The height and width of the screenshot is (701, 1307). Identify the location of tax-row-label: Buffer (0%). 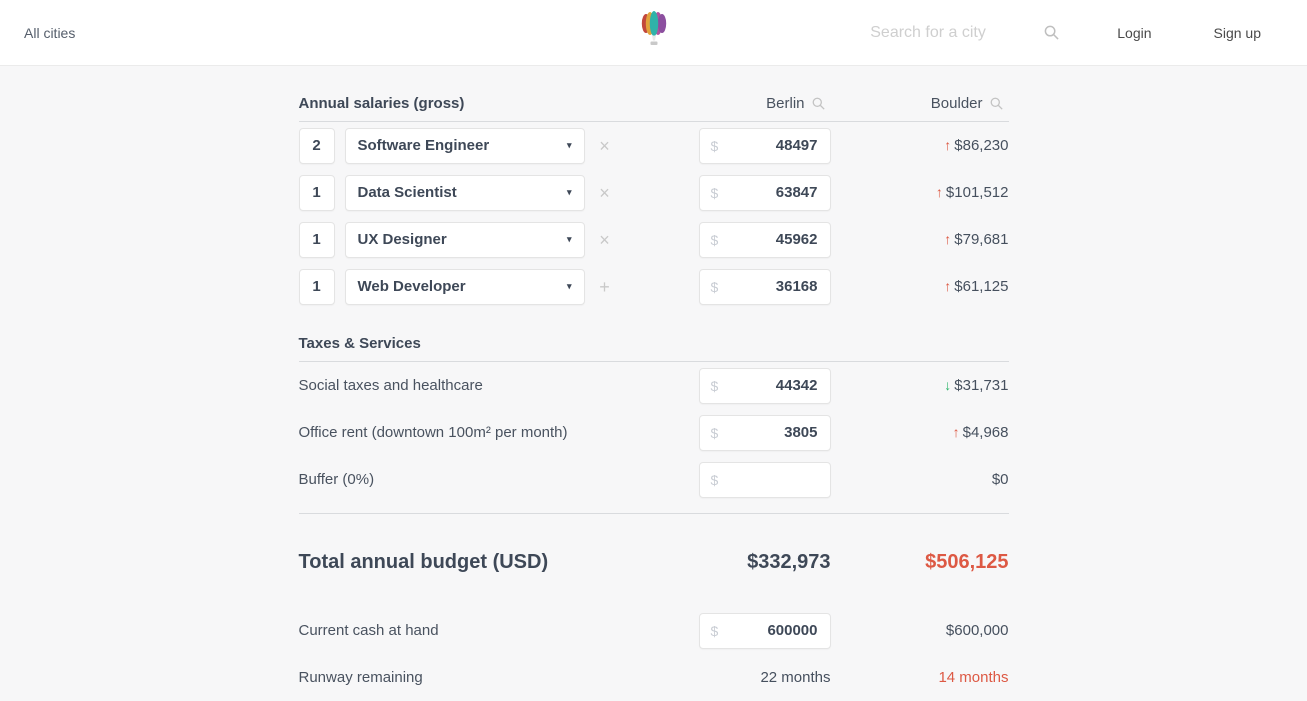
(336, 479).